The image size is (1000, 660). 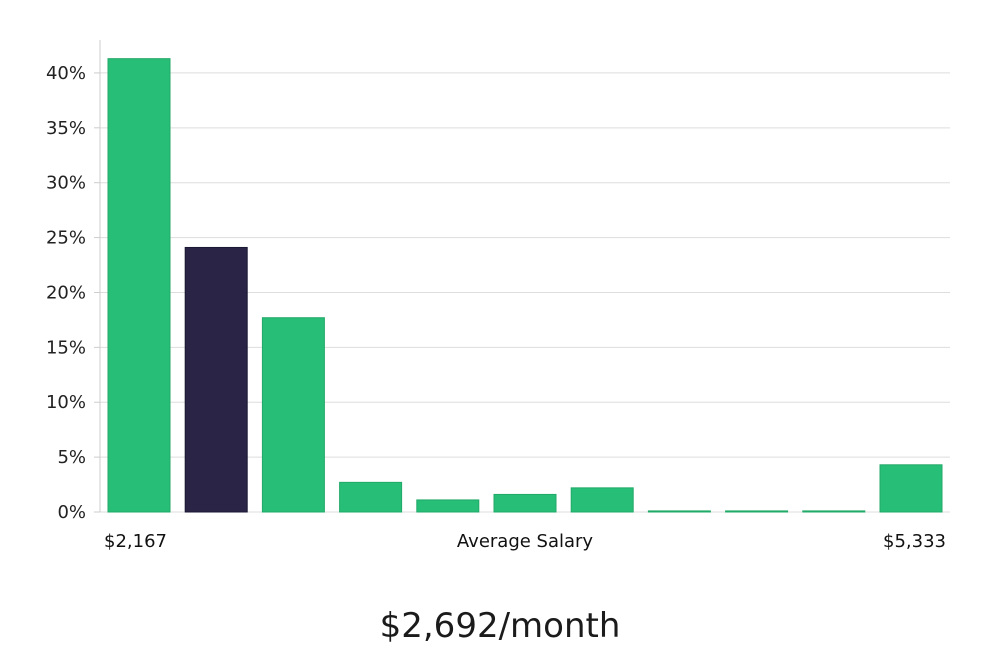 What do you see at coordinates (216, 379) in the screenshot?
I see `bar-highlighted` at bounding box center [216, 379].